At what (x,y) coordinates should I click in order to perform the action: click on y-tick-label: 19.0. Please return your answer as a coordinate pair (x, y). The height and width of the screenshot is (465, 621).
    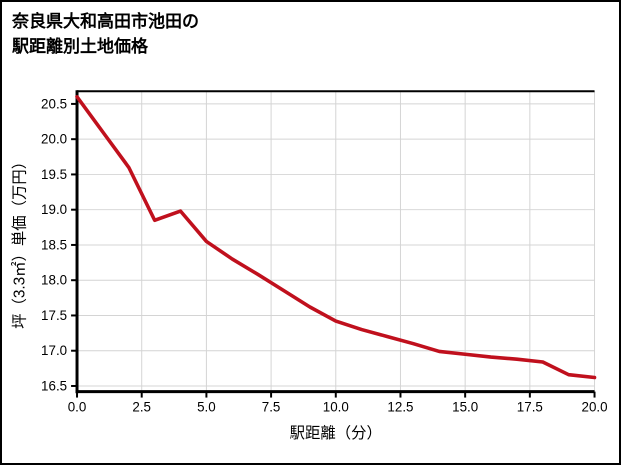
    Looking at the image, I should click on (54, 209).